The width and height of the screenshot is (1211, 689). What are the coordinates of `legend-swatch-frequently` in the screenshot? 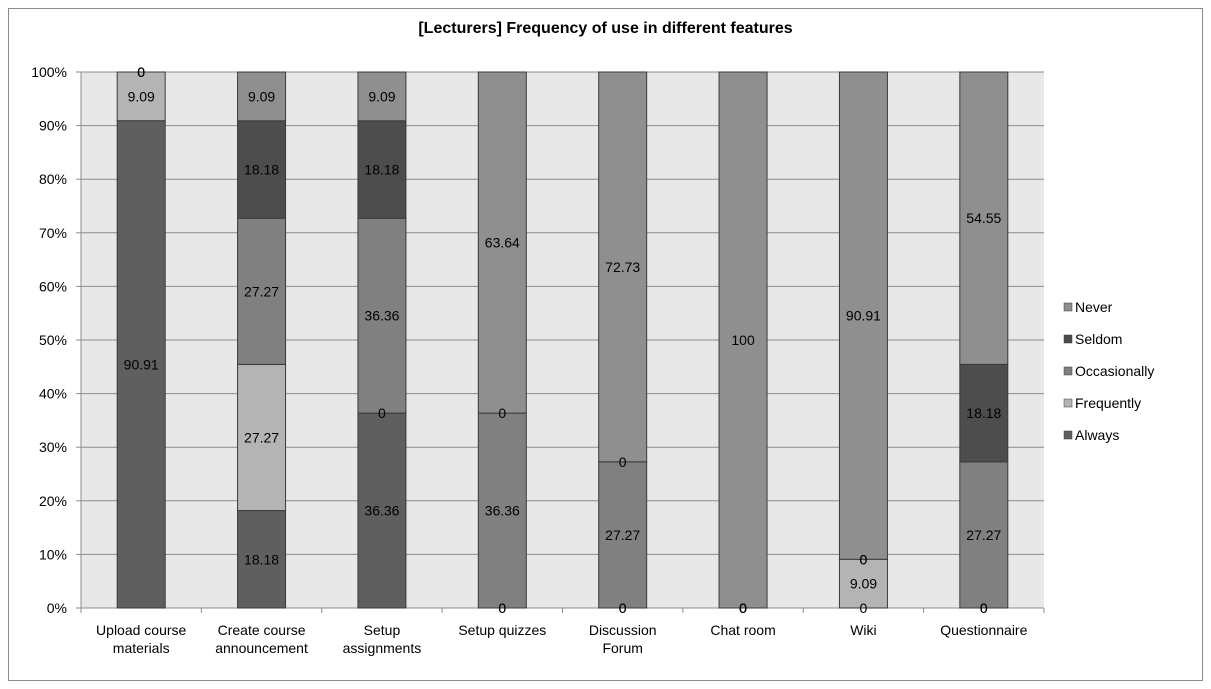 It's located at (1068, 403).